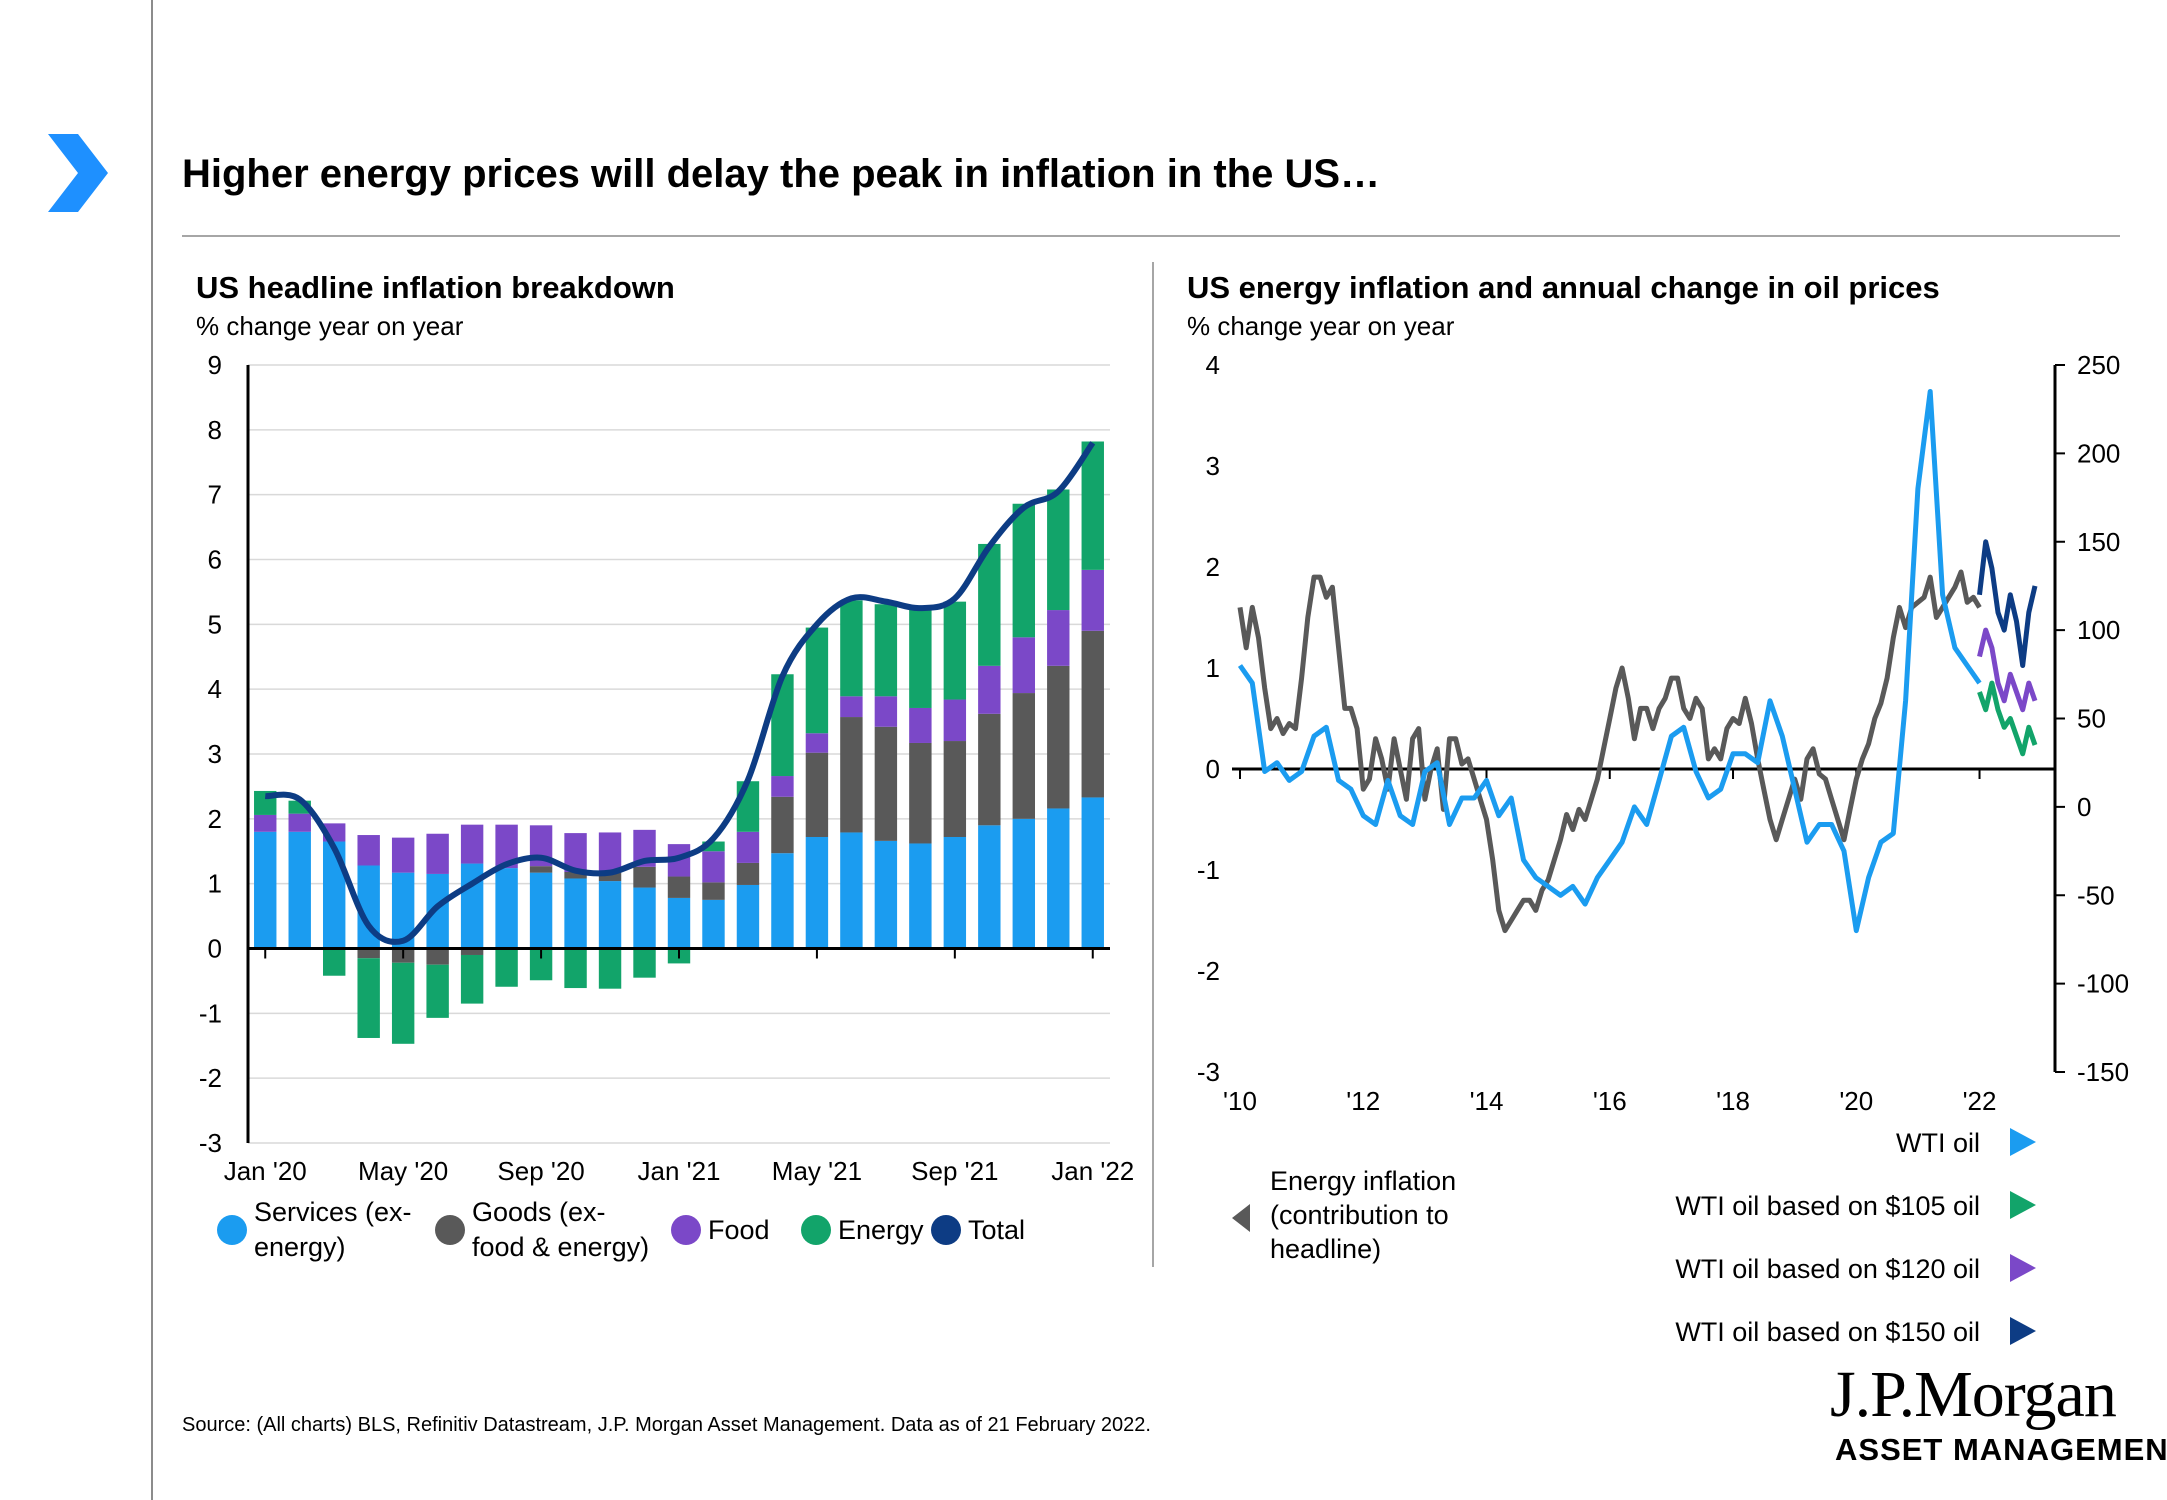  What do you see at coordinates (1153, 764) in the screenshot?
I see `chart-divider` at bounding box center [1153, 764].